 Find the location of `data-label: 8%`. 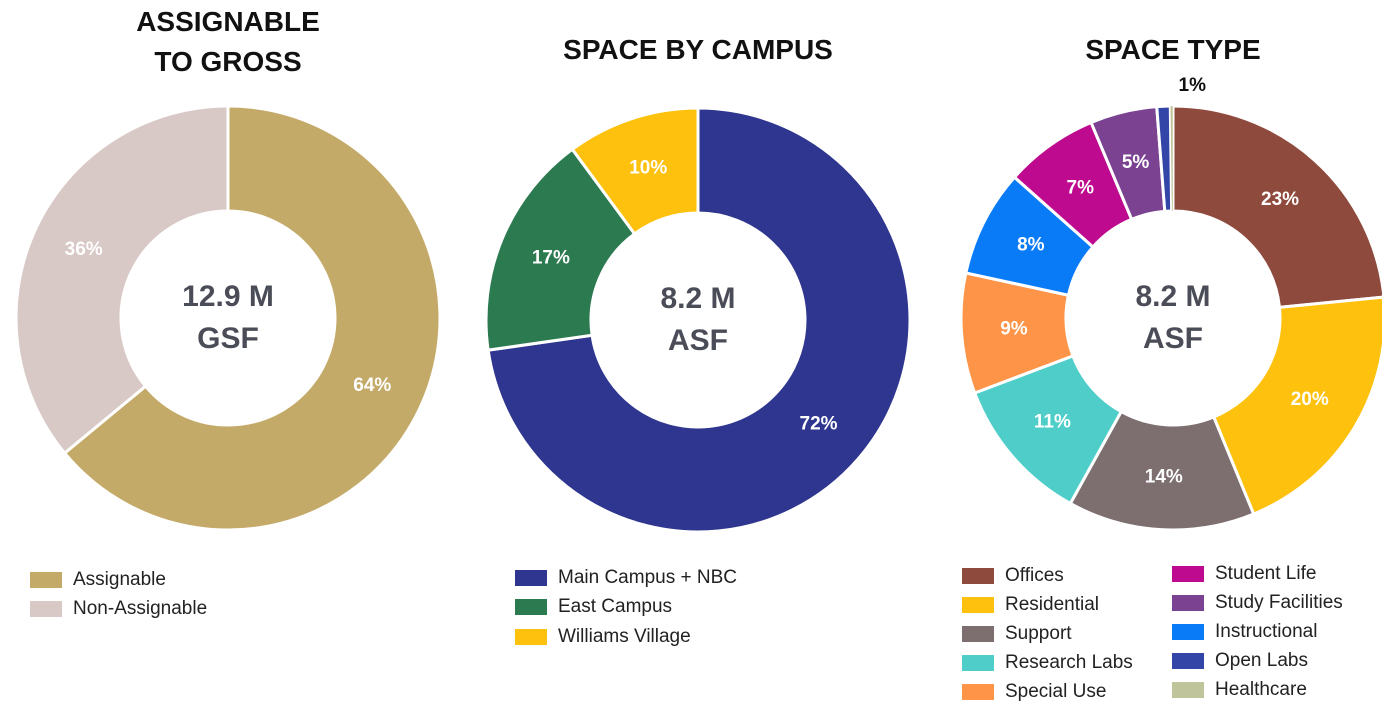

data-label: 8% is located at coordinates (1031, 245).